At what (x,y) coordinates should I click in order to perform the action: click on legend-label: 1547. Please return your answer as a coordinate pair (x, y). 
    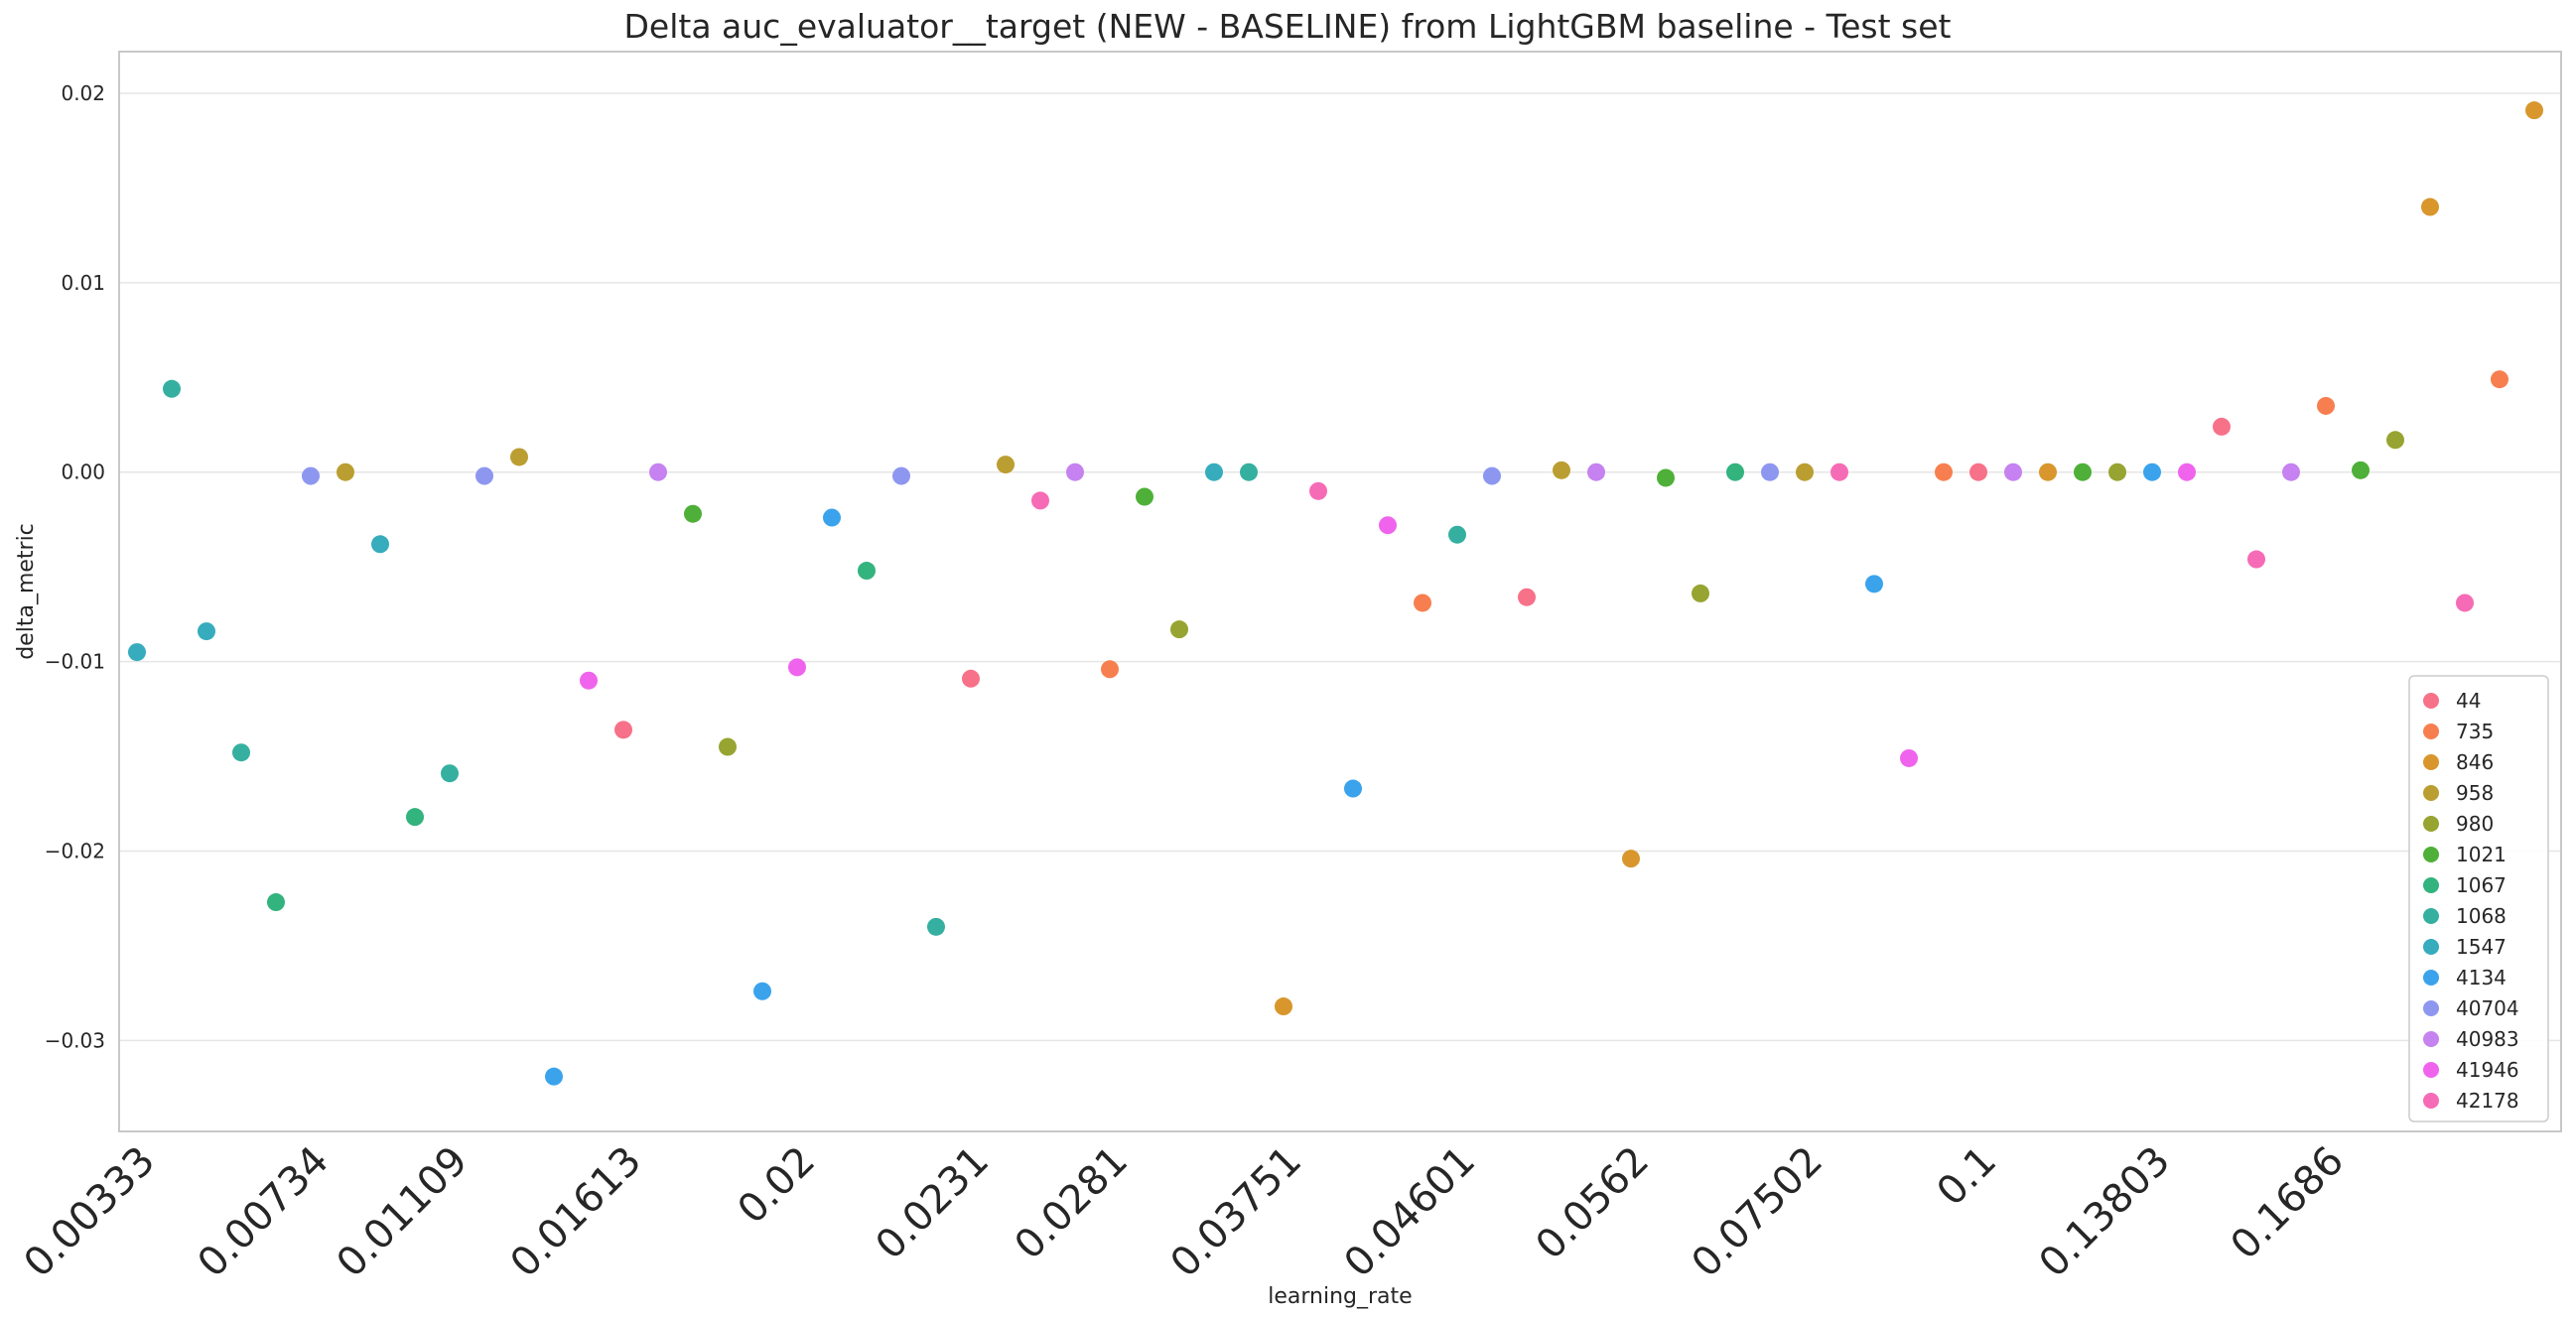
    Looking at the image, I should click on (2482, 947).